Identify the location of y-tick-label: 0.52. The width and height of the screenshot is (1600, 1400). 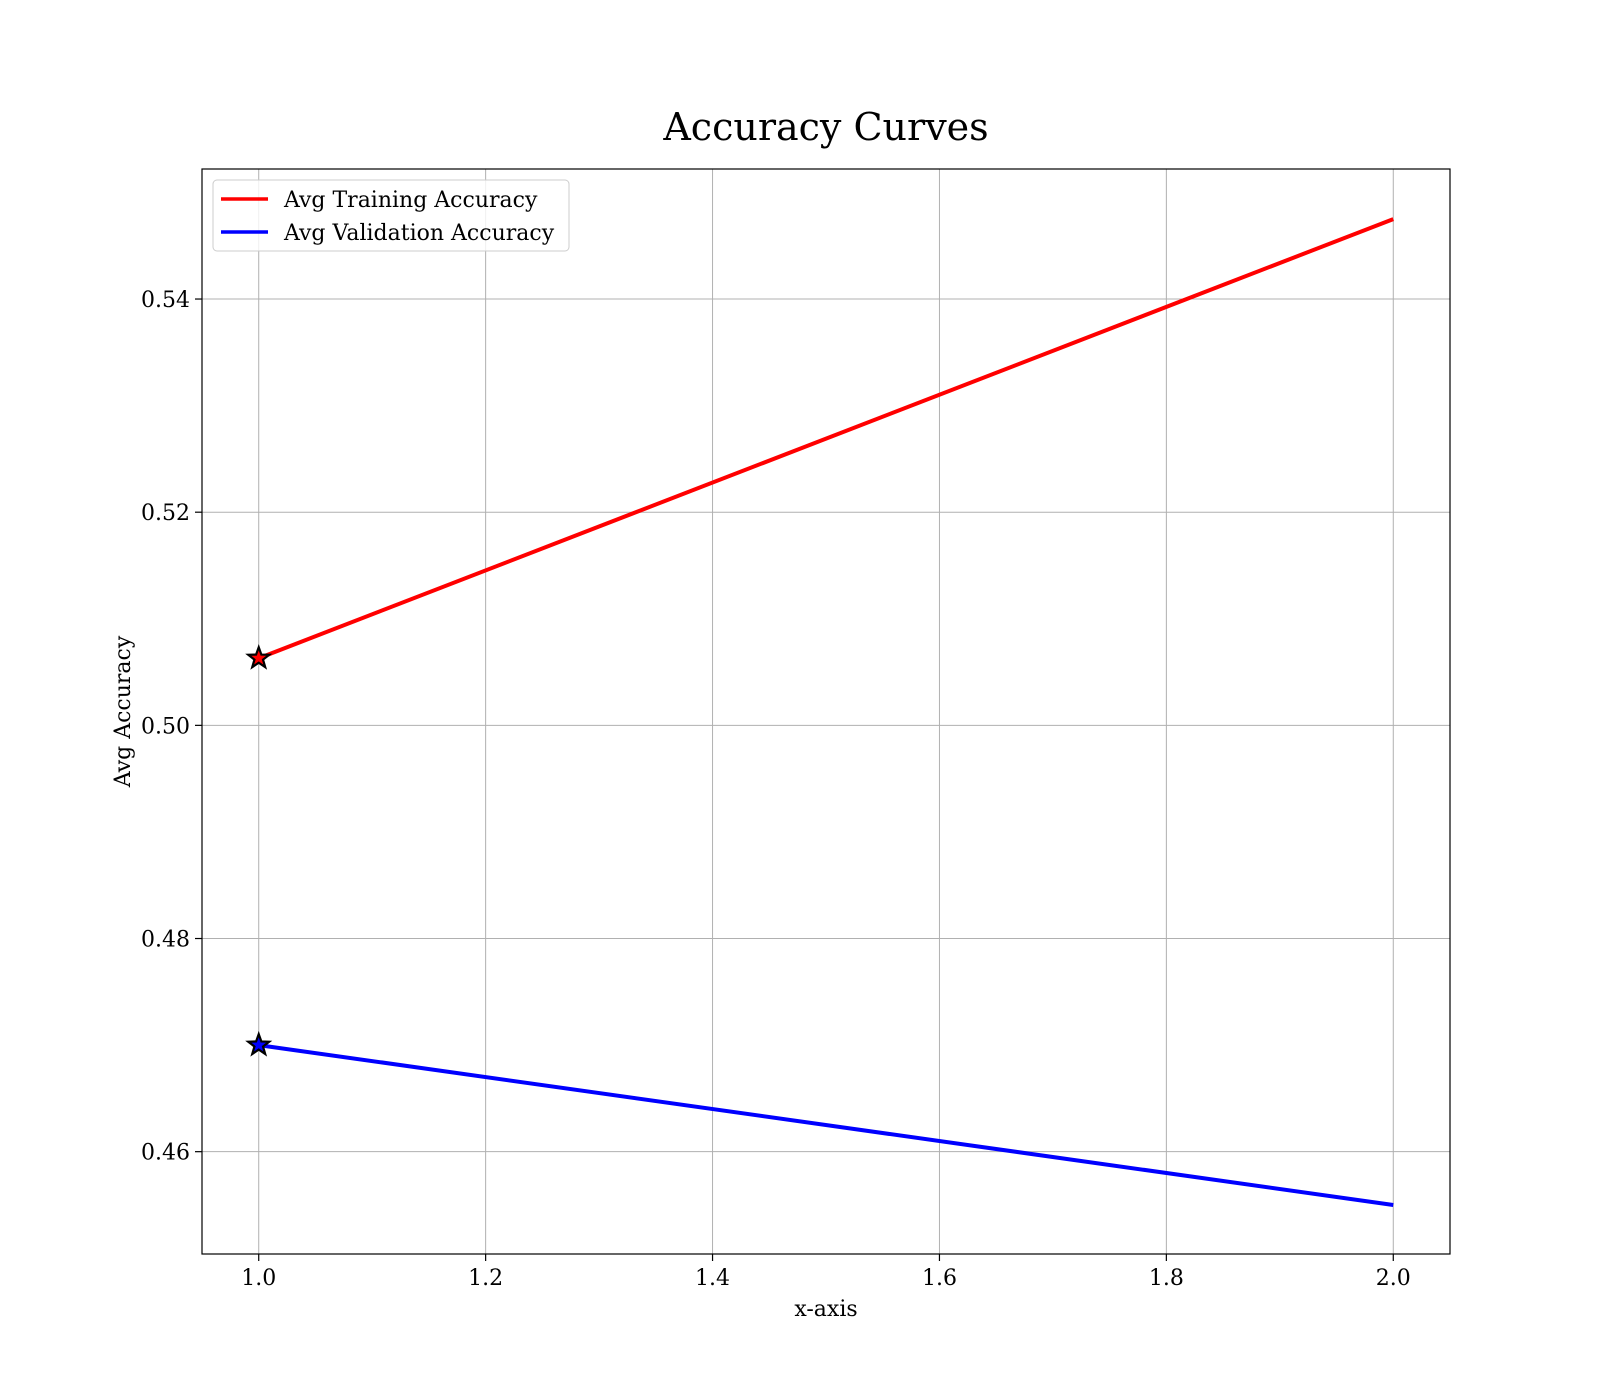
(165, 513).